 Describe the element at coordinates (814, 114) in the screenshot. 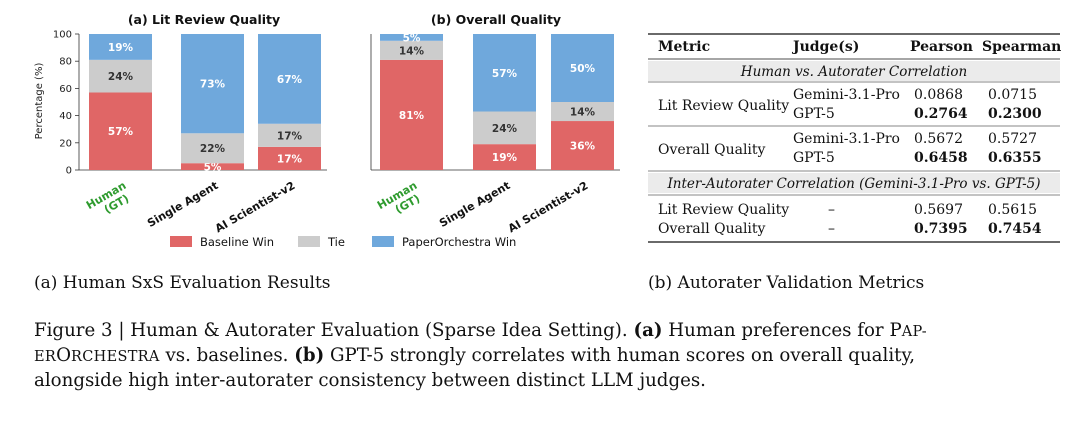

I see `row-lit-review-judge2: GPT-5` at that location.